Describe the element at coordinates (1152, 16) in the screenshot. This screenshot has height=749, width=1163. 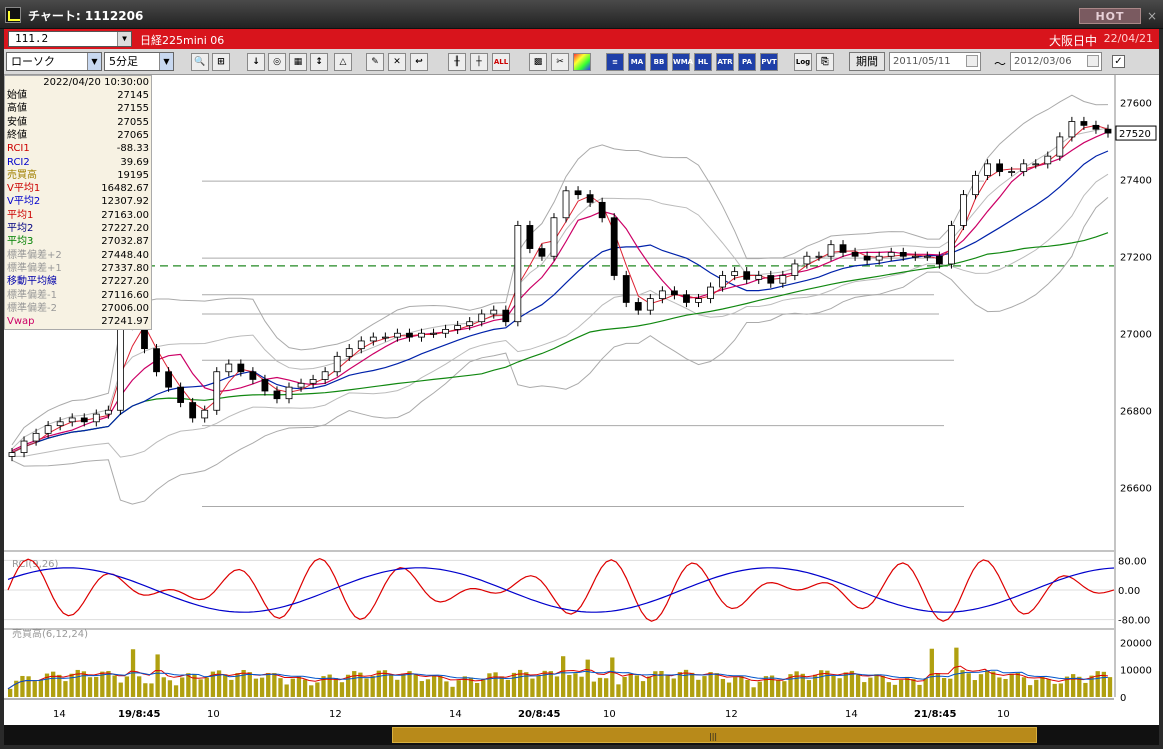
I see `close-icon: ×` at that location.